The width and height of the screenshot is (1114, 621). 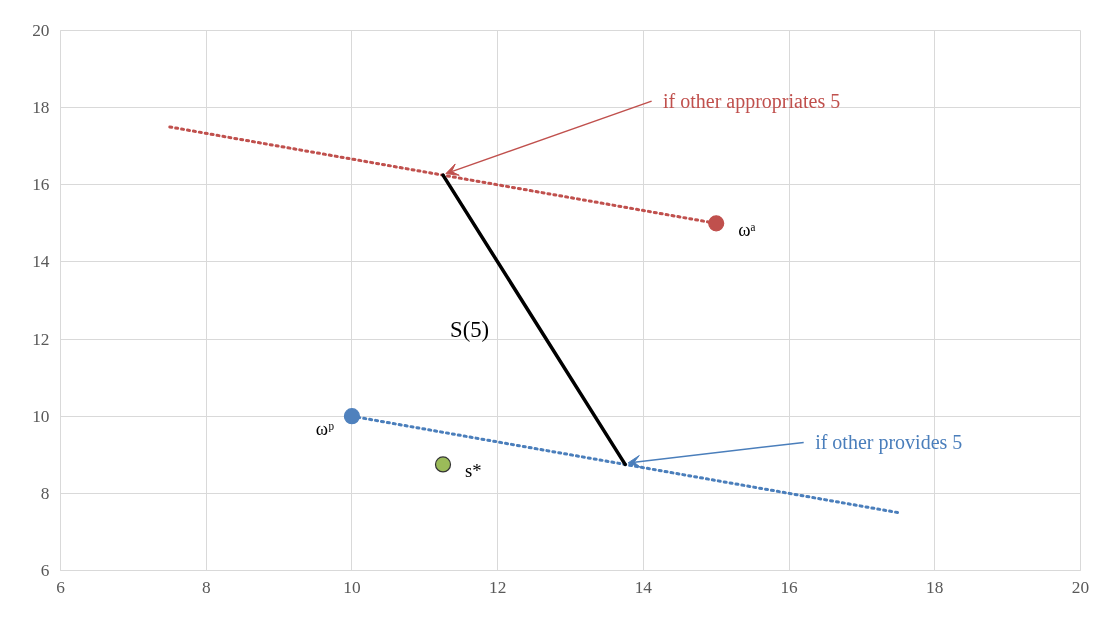 I want to click on y-tick-label: 12, so click(x=41, y=339).